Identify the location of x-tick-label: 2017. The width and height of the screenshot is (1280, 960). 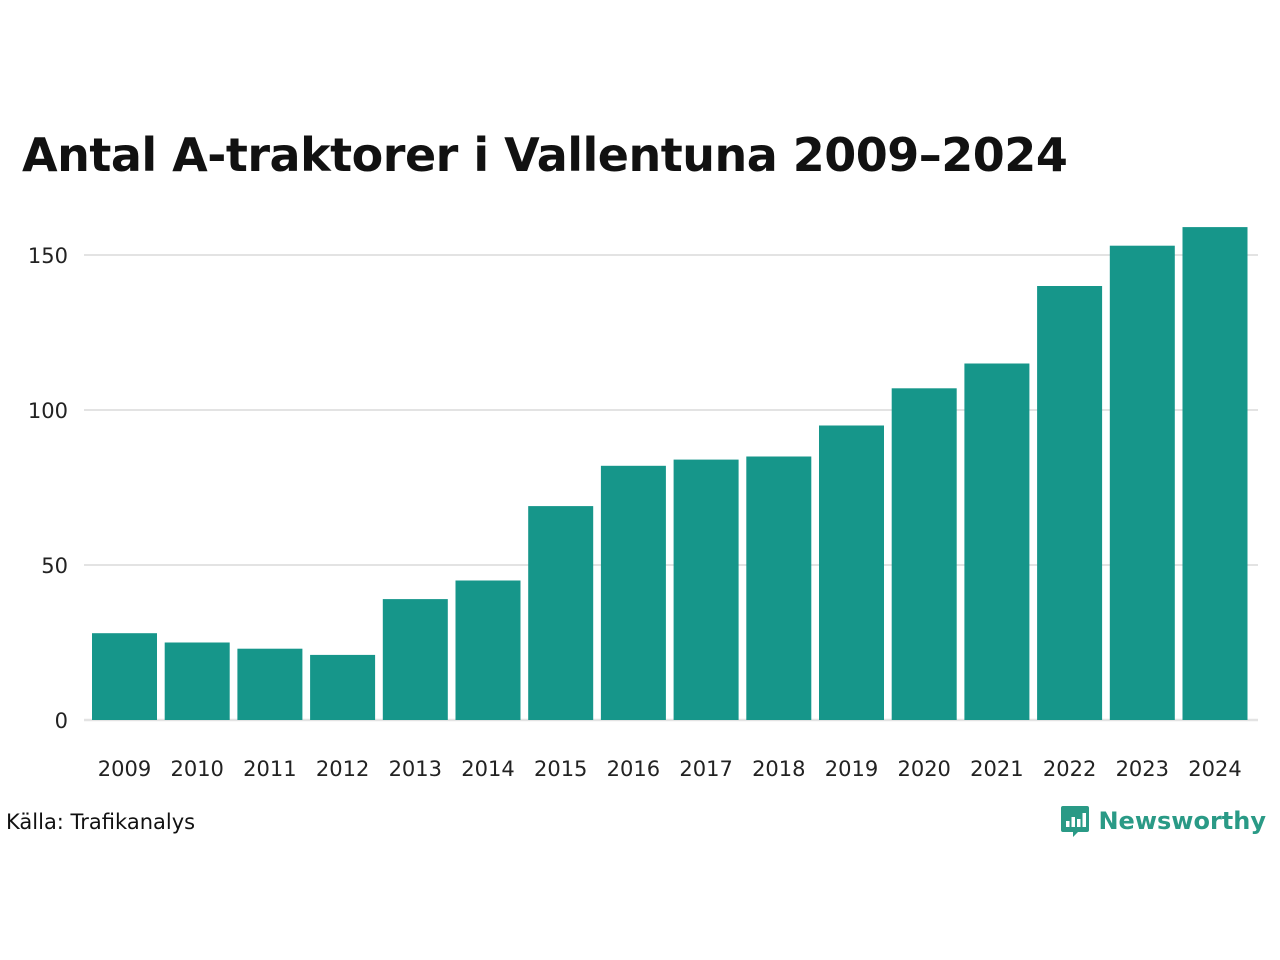
(705, 769).